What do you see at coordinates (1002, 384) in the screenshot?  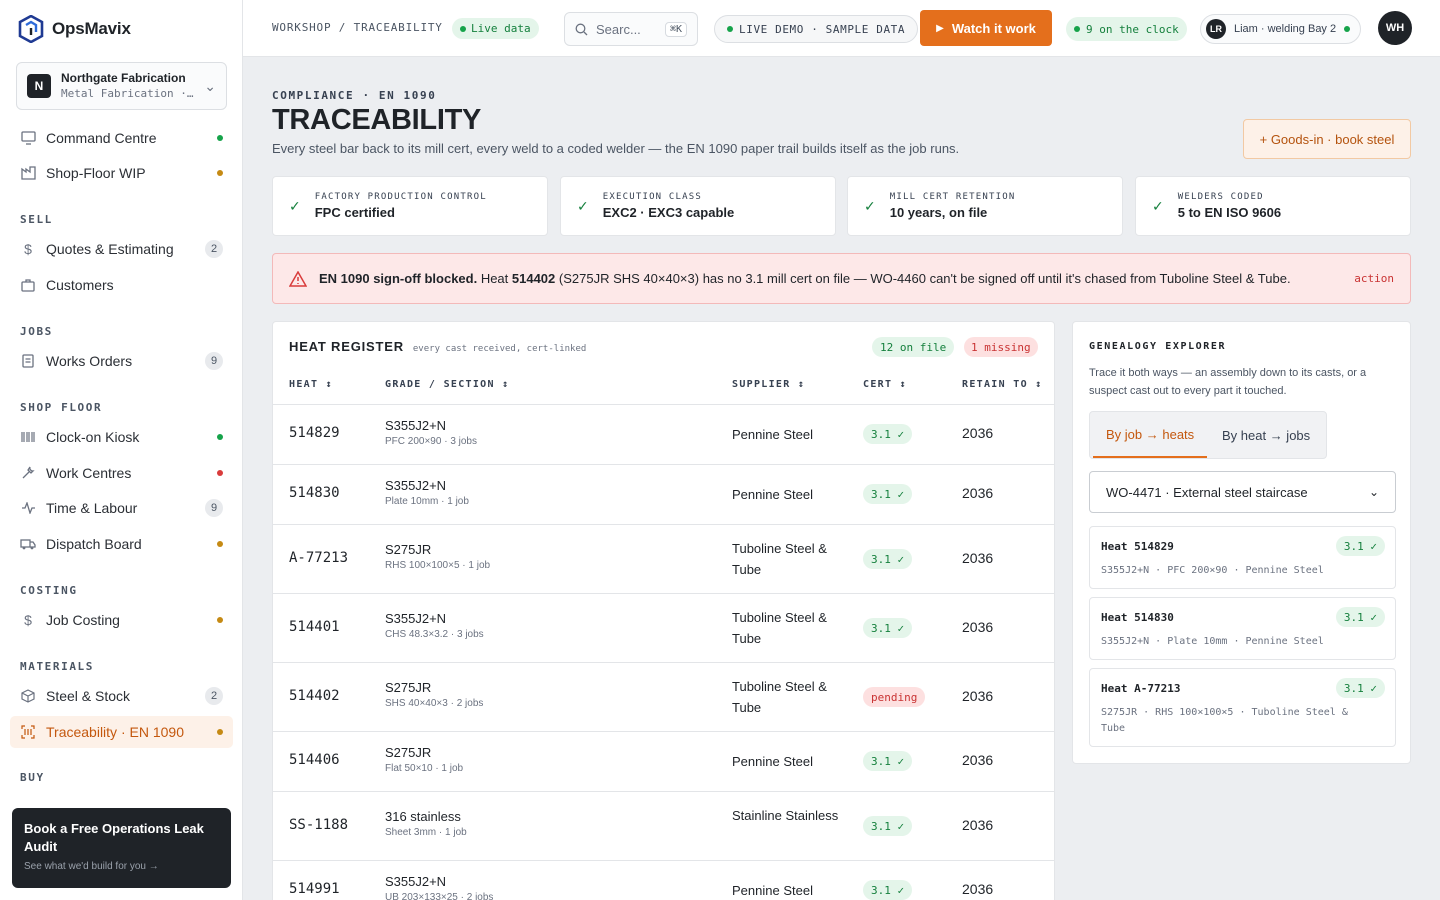 I see `col-header-retain: RETAIN TO ↕` at bounding box center [1002, 384].